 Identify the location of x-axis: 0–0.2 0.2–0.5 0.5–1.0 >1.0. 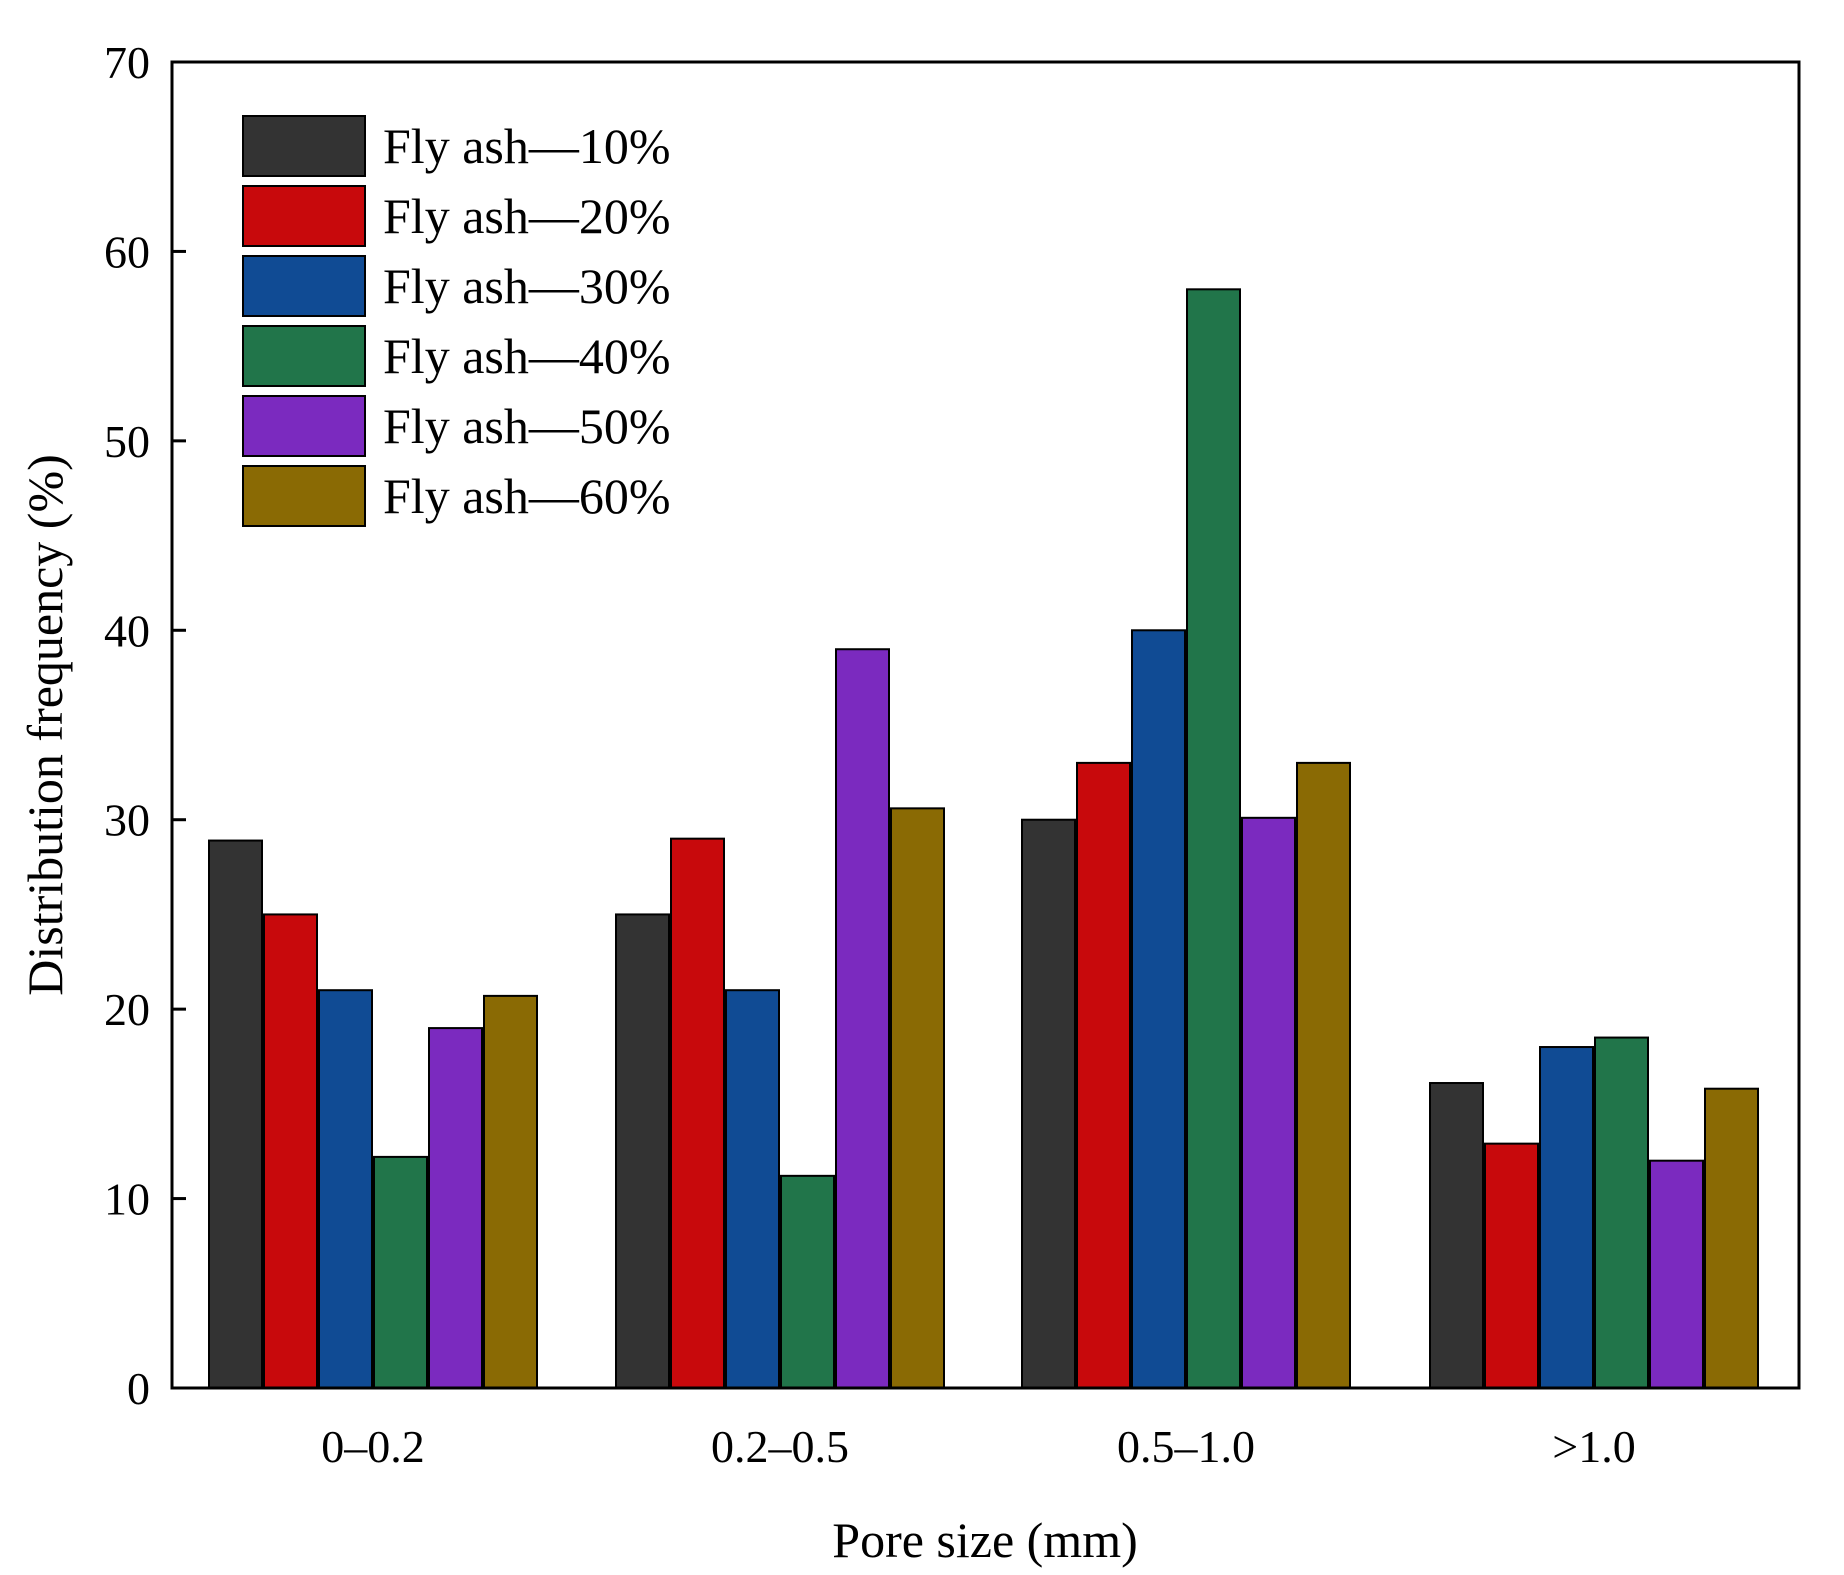
(978, 1446).